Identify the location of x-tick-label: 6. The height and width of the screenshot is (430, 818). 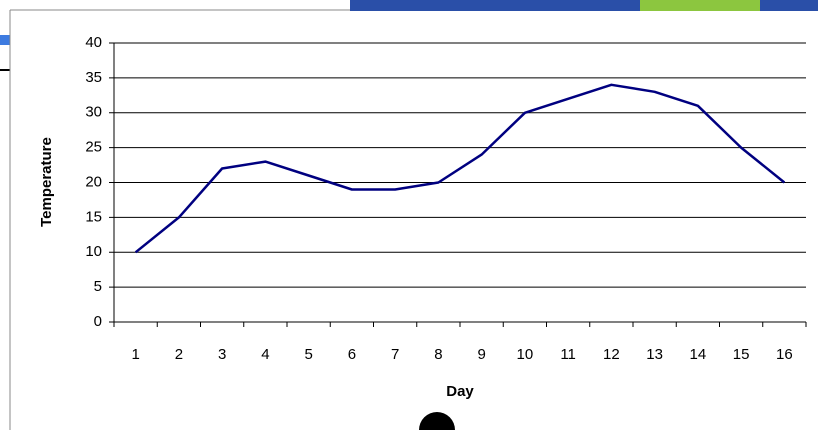
(352, 354).